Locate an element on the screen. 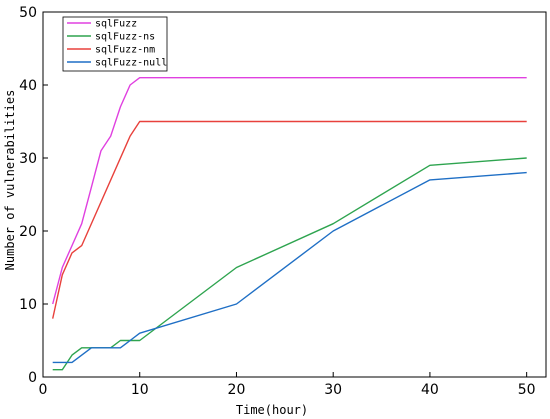  y-axis-label: Number of vulnerabilities is located at coordinates (10, 180).